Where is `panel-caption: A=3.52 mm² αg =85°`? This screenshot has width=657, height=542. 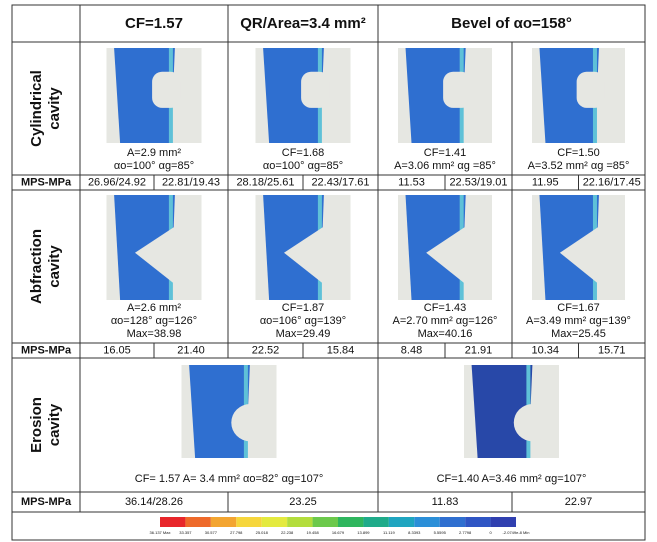 panel-caption: A=3.52 mm² αg =85° is located at coordinates (579, 166).